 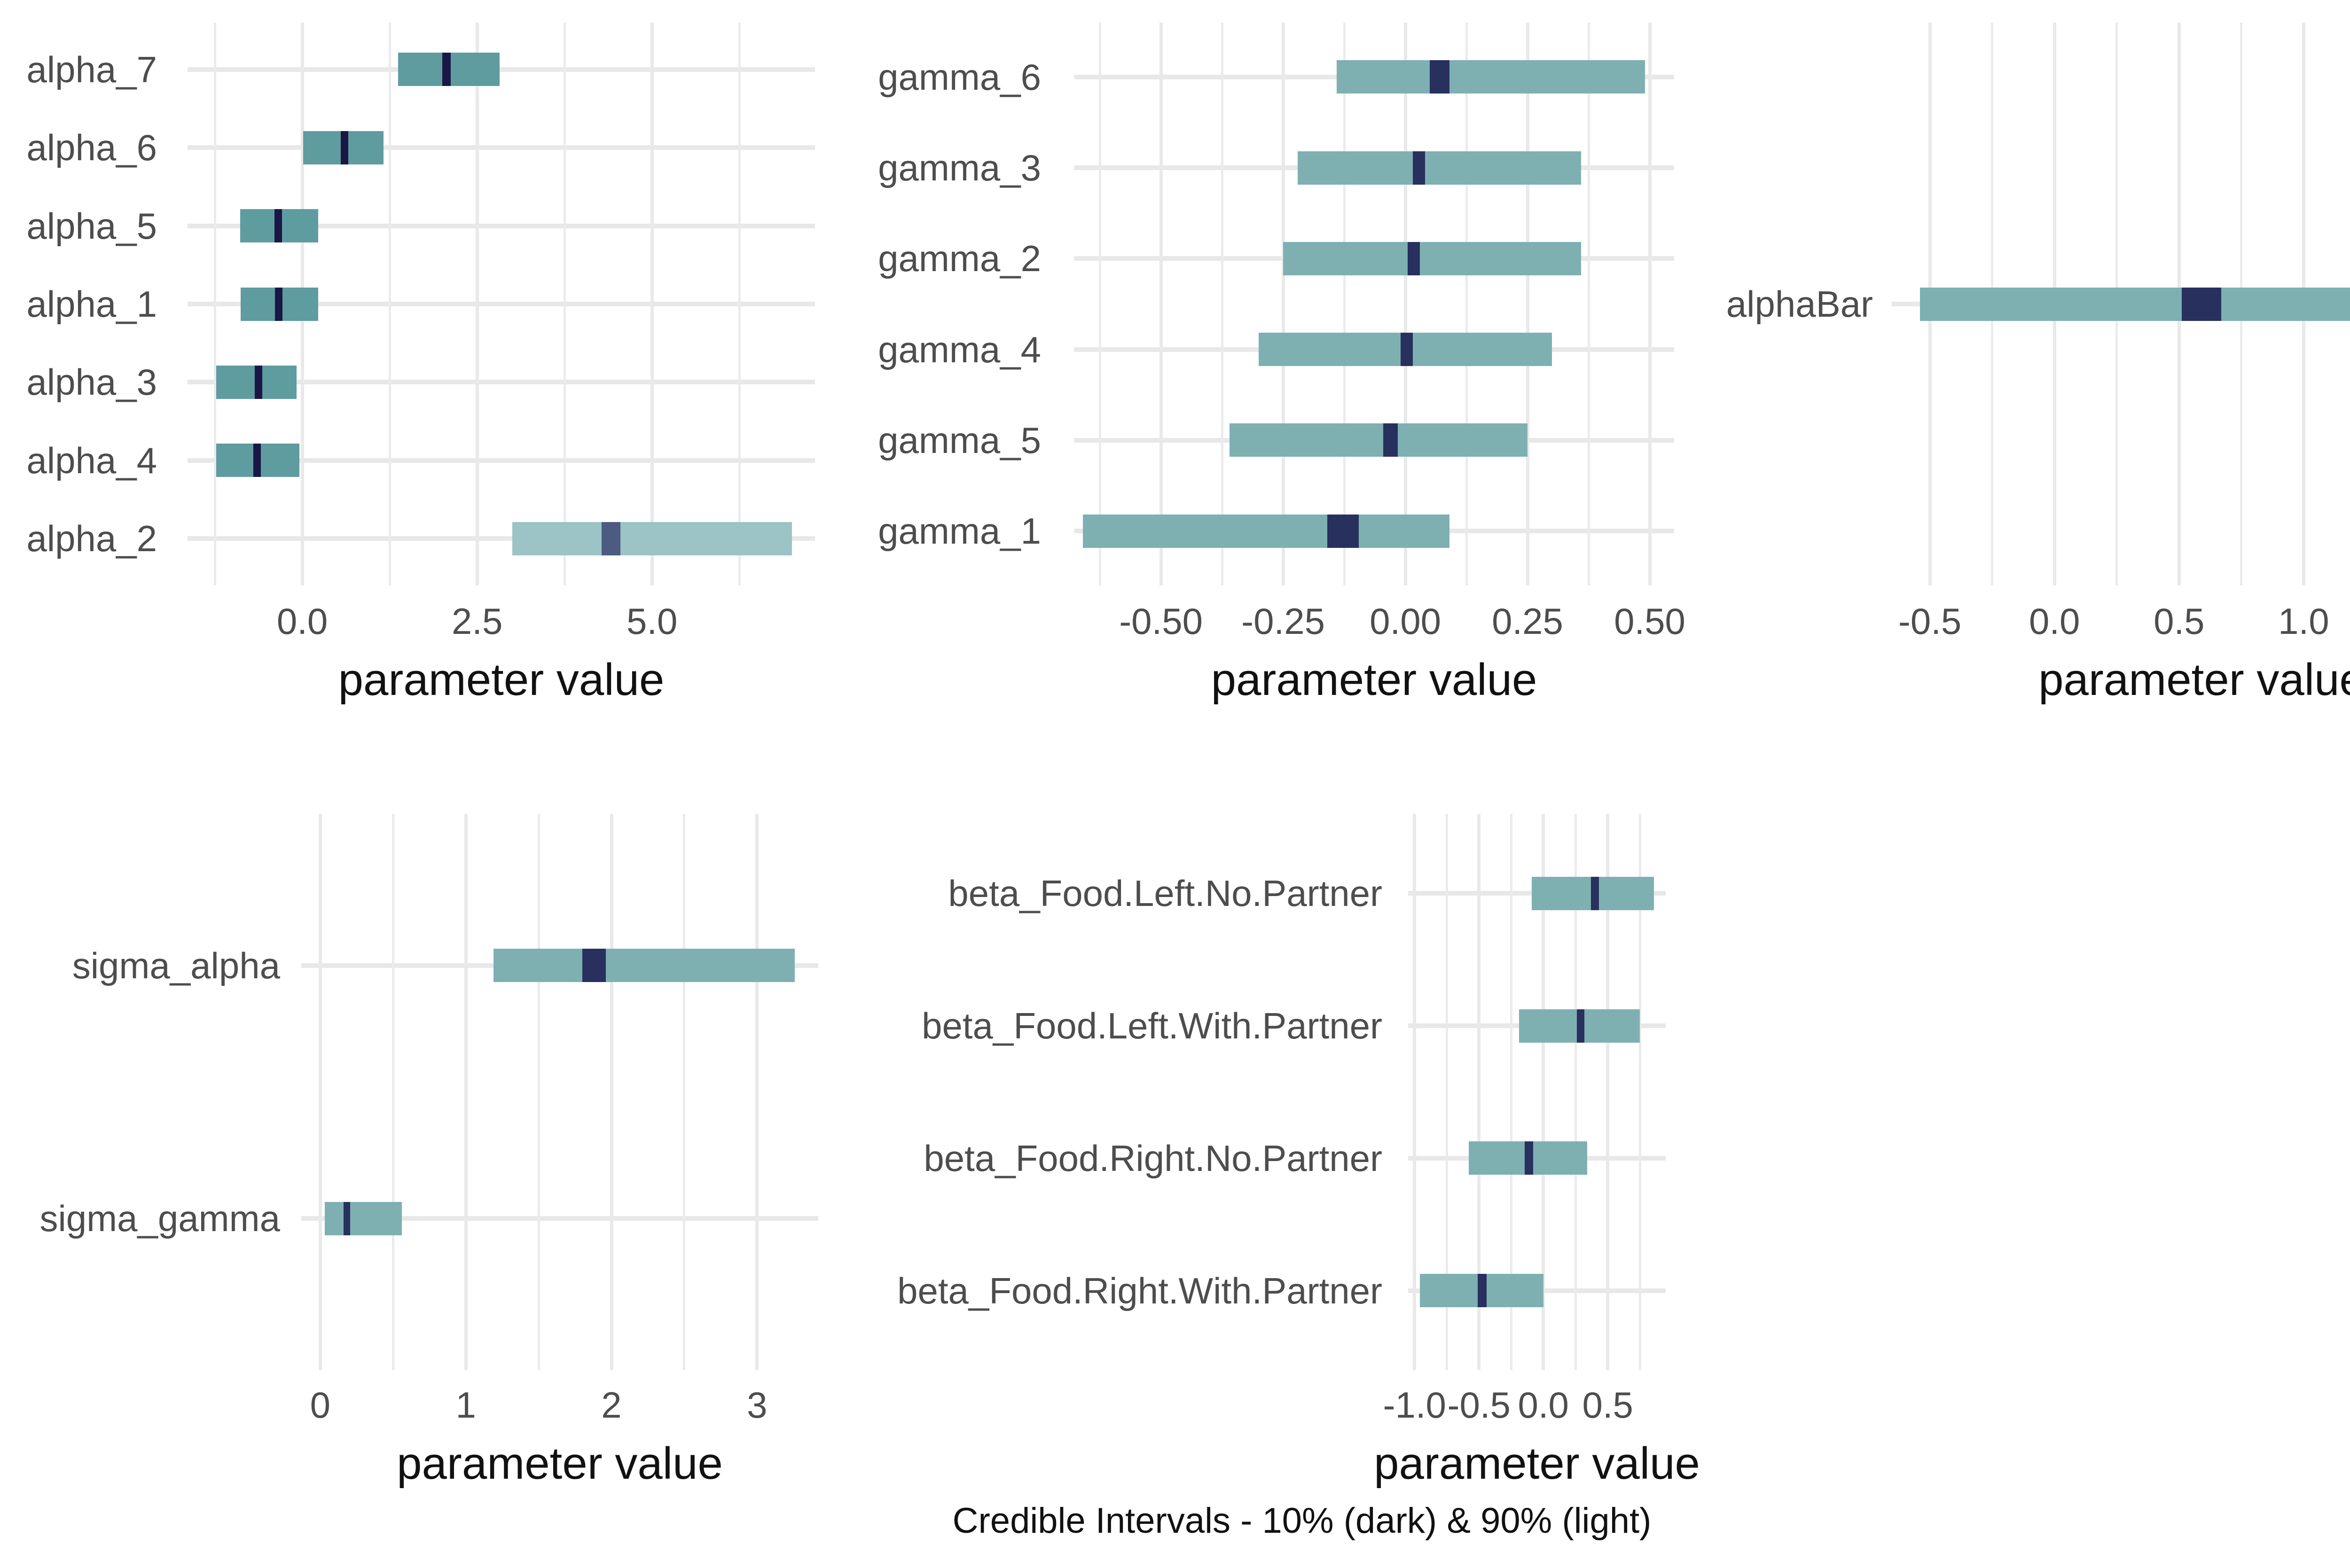 I want to click on interval-90-sigma_gamma, so click(x=363, y=1218).